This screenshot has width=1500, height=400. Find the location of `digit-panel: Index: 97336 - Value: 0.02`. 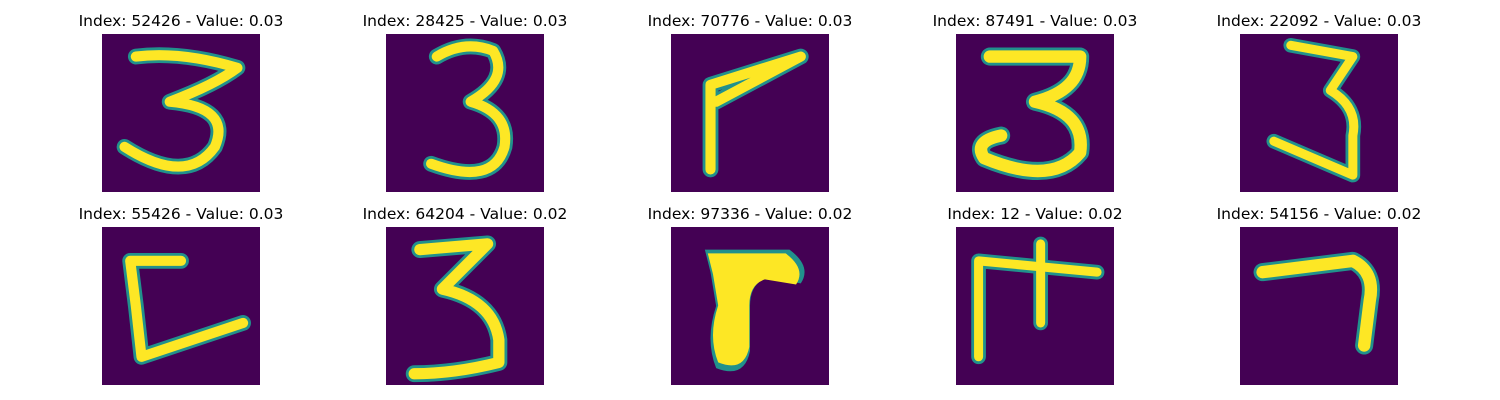

digit-panel: Index: 97336 - Value: 0.02 is located at coordinates (750, 298).